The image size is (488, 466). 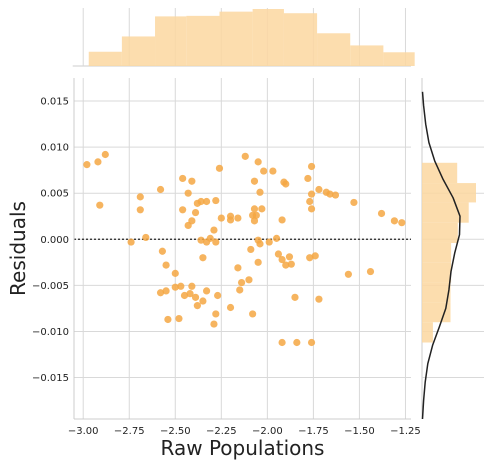 What do you see at coordinates (267, 431) in the screenshot?
I see `x-tick-label: −2.00` at bounding box center [267, 431].